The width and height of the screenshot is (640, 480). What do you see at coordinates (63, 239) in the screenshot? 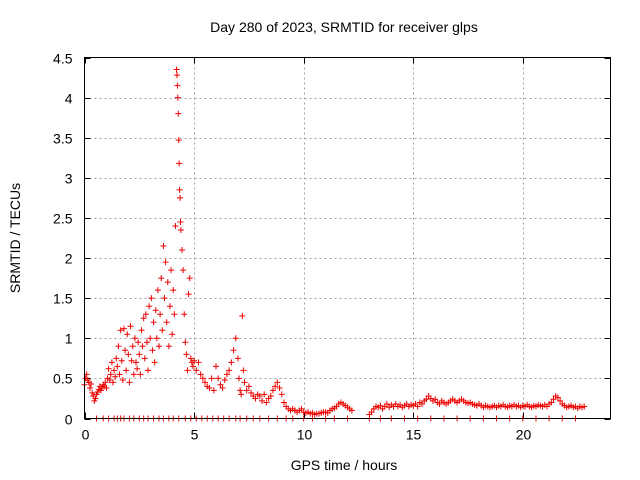
I see `y-tick-labels: 0 0.5 1 1.5 2 2.5 3 3.5 4 4.5` at bounding box center [63, 239].